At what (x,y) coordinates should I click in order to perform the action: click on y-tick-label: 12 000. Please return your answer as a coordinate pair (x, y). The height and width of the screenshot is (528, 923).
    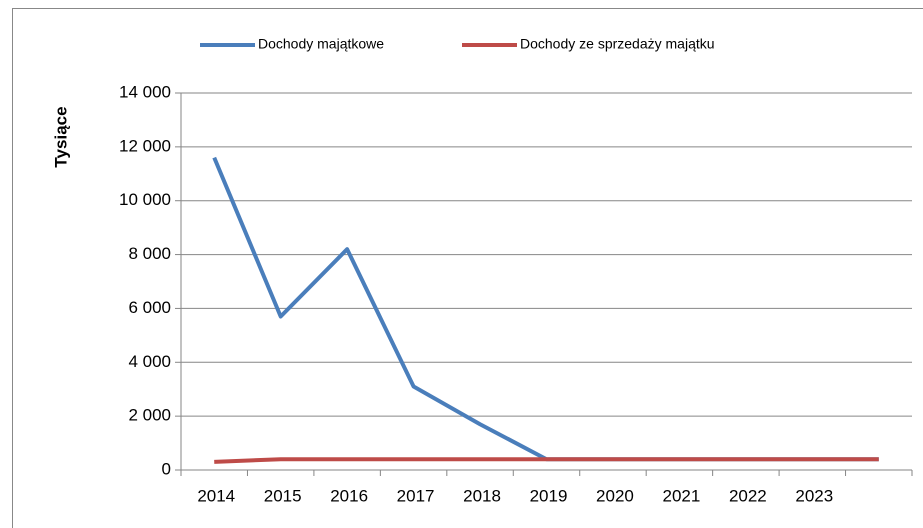
    Looking at the image, I should click on (145, 145).